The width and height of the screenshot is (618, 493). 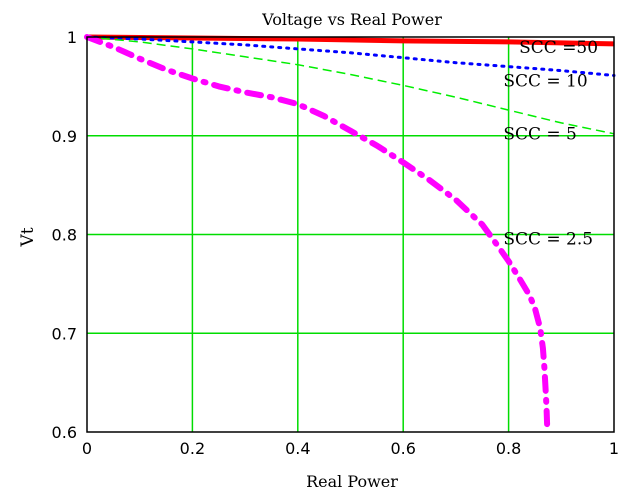 What do you see at coordinates (72, 37) in the screenshot?
I see `y-tick-label: 1` at bounding box center [72, 37].